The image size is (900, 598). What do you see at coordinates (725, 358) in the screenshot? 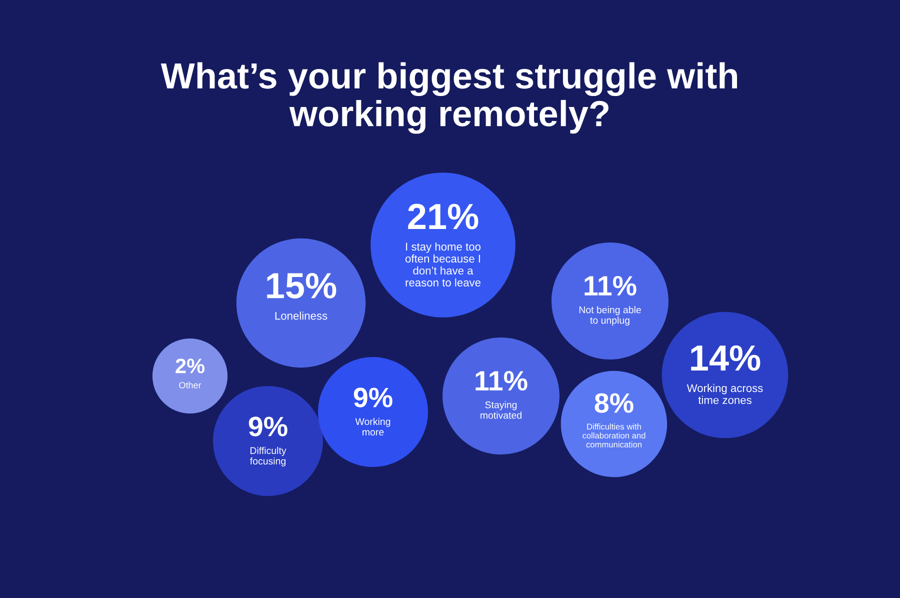
I see `data-label: 14%` at bounding box center [725, 358].